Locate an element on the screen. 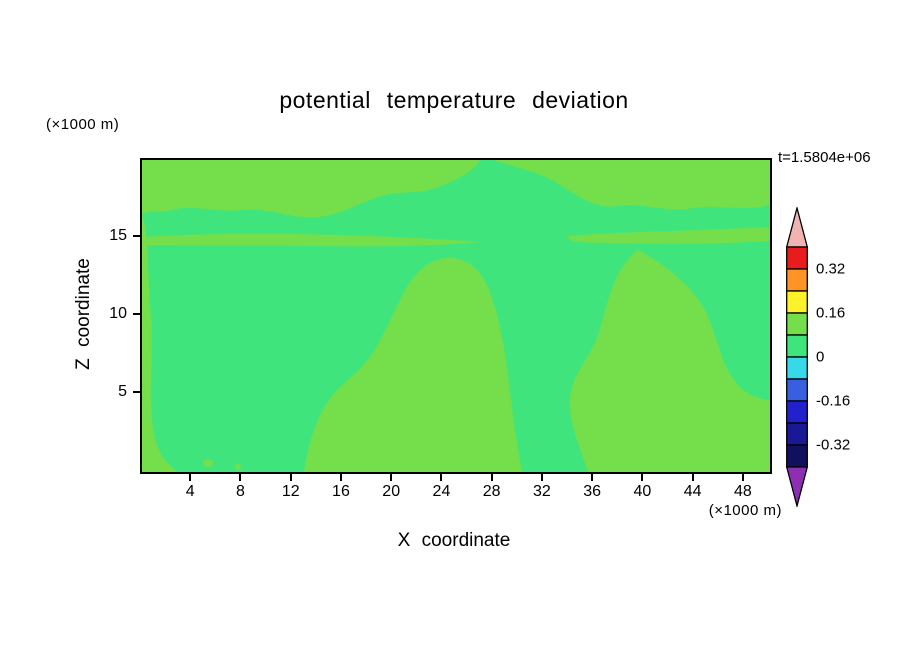  contour-region-right-column is located at coordinates (669, 361).